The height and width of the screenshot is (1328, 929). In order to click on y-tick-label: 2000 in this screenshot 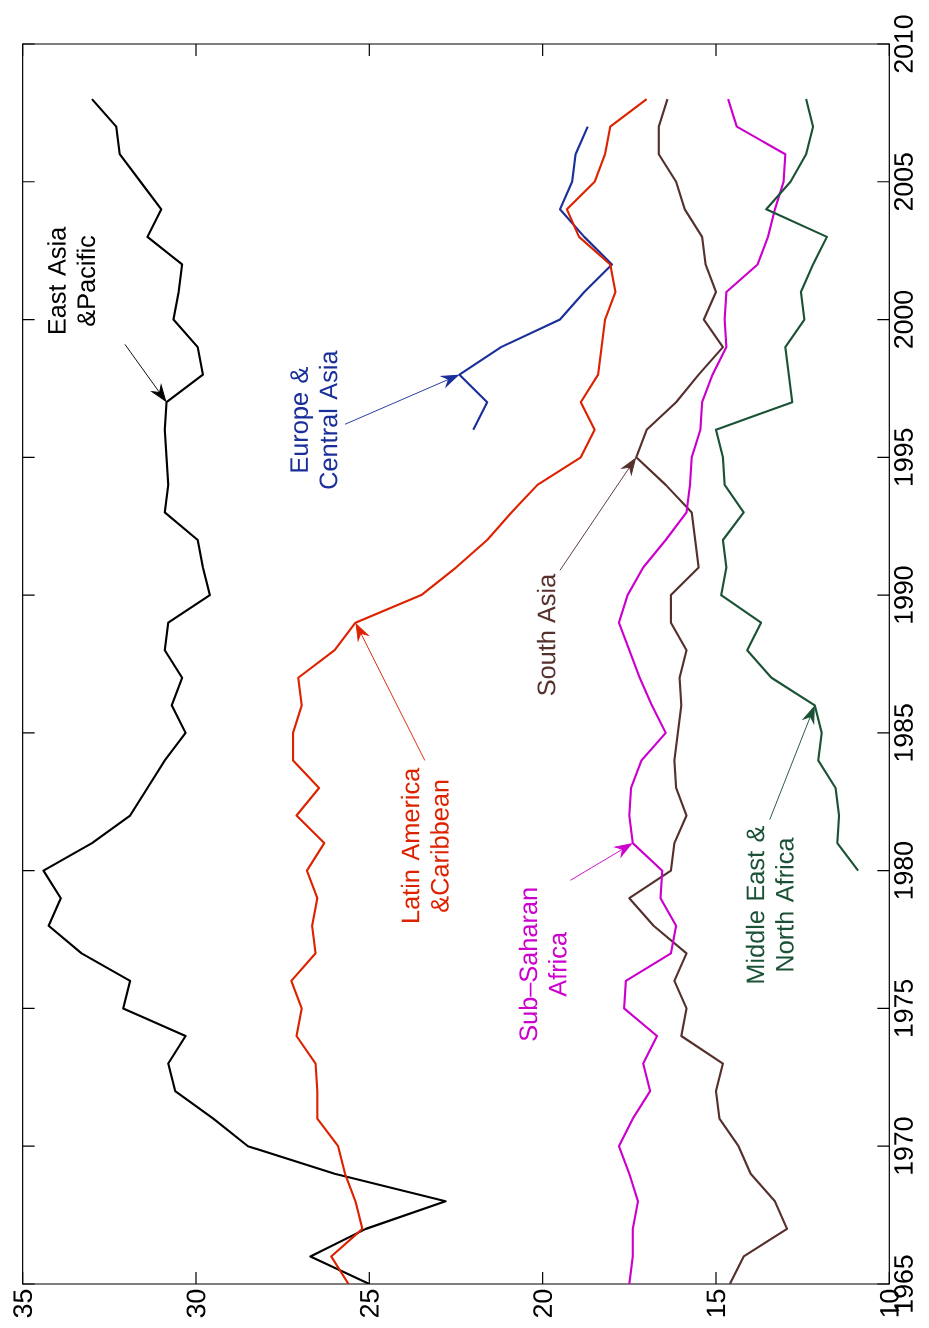, I will do `click(903, 319)`.